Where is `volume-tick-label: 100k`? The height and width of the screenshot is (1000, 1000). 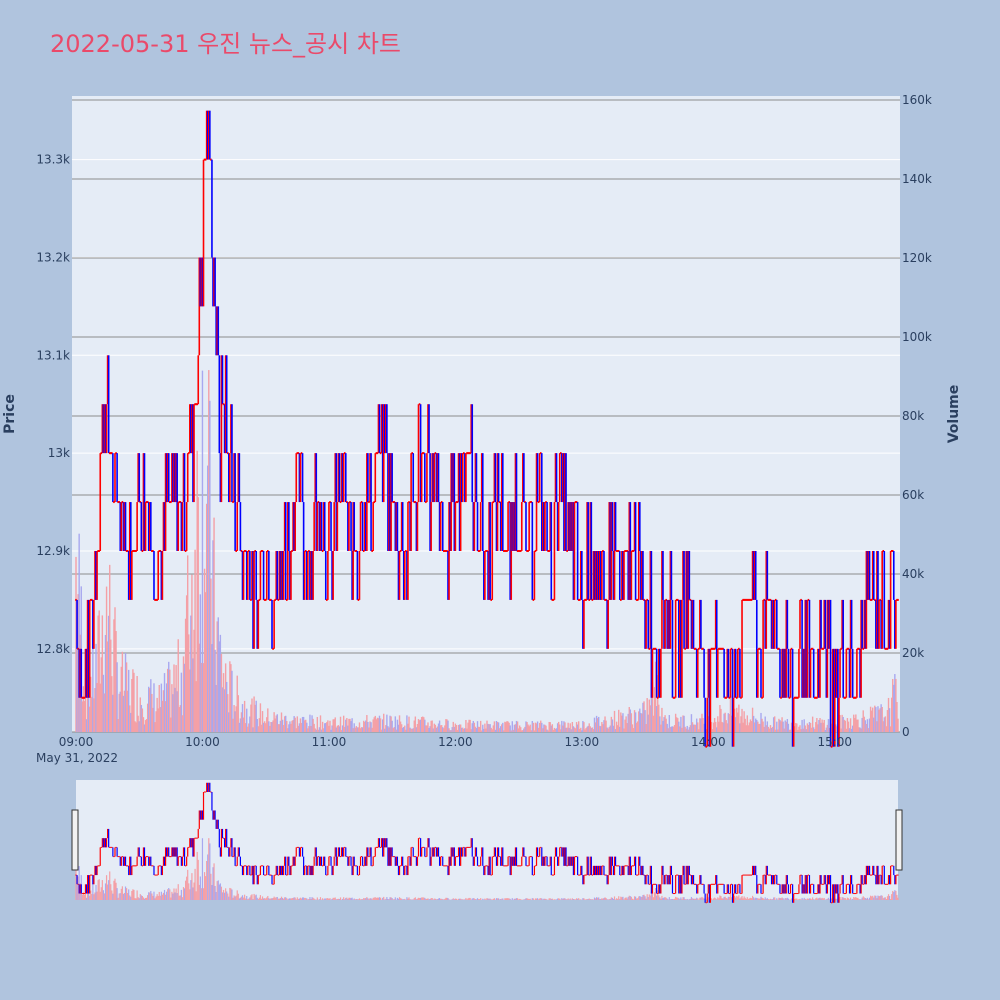 volume-tick-label: 100k is located at coordinates (917, 337).